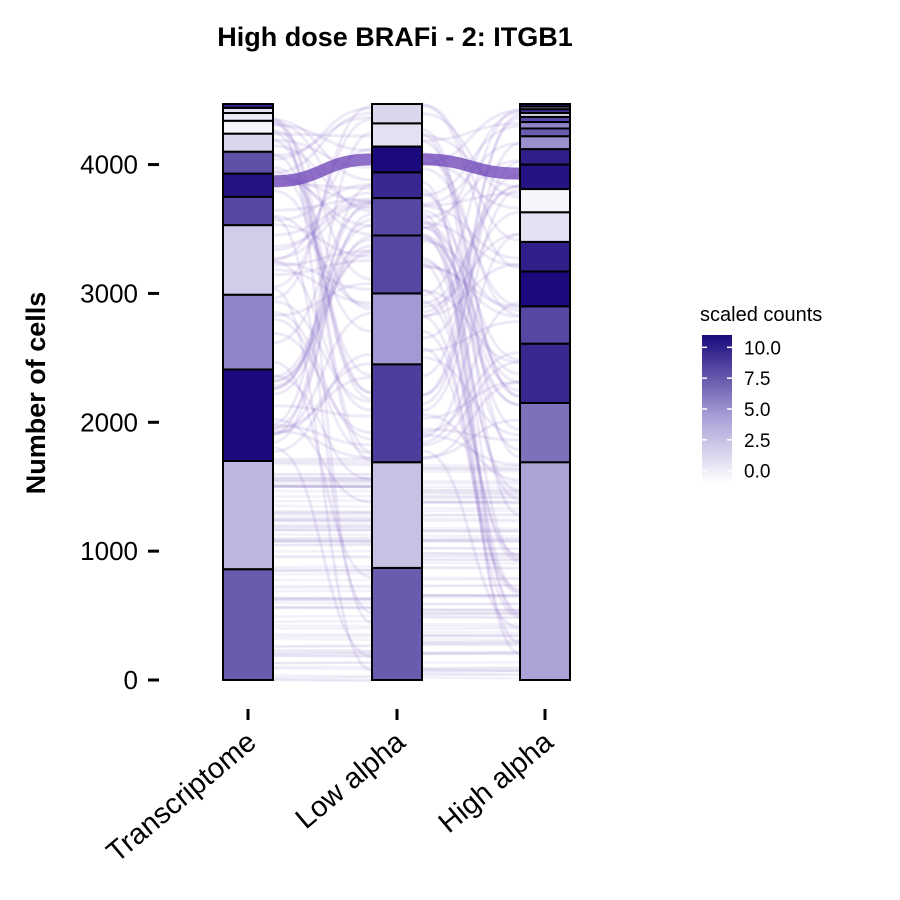 Image resolution: width=900 pixels, height=900 pixels. What do you see at coordinates (762, 348) in the screenshot?
I see `legend-tick-label: 10.0` at bounding box center [762, 348].